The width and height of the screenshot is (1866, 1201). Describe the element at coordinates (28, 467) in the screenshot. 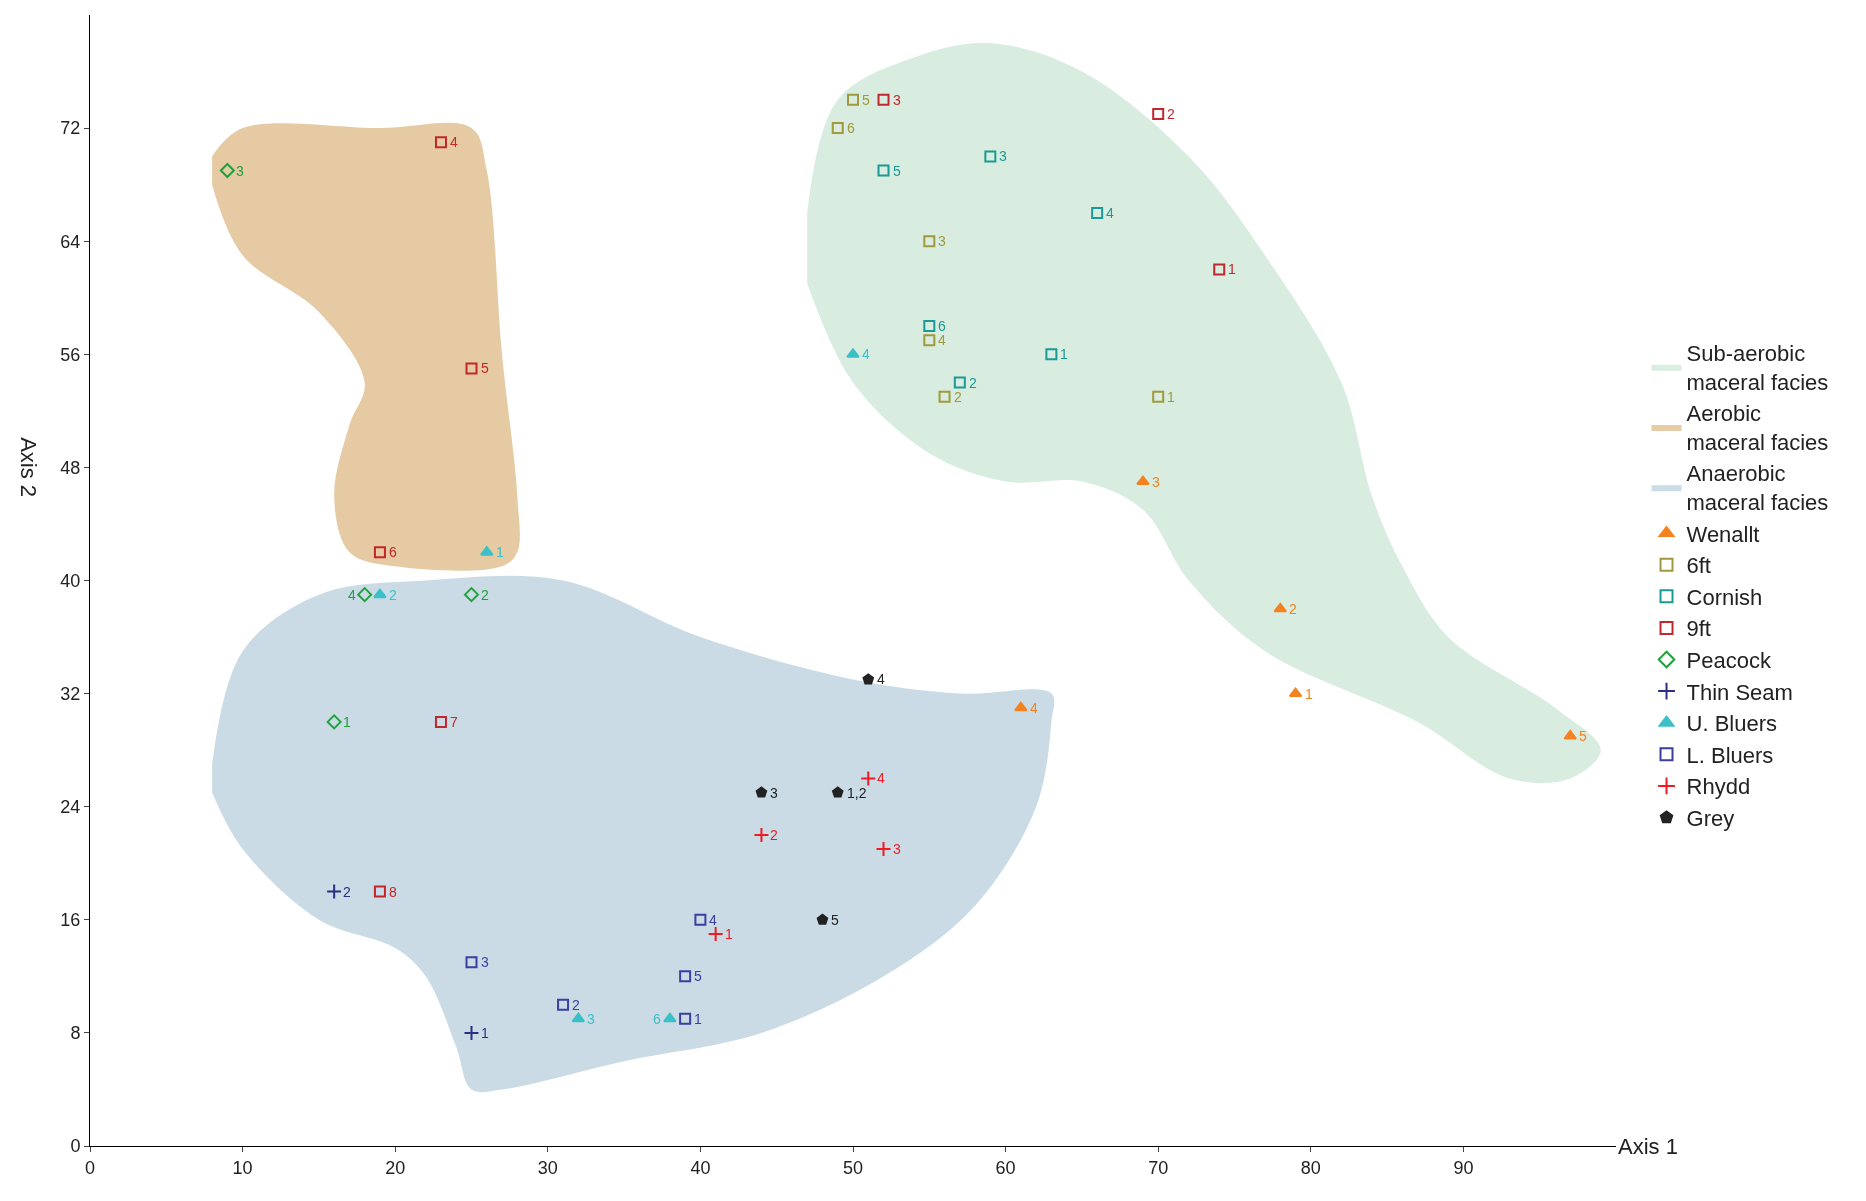

I see `y-axis-title: Axis 2` at that location.